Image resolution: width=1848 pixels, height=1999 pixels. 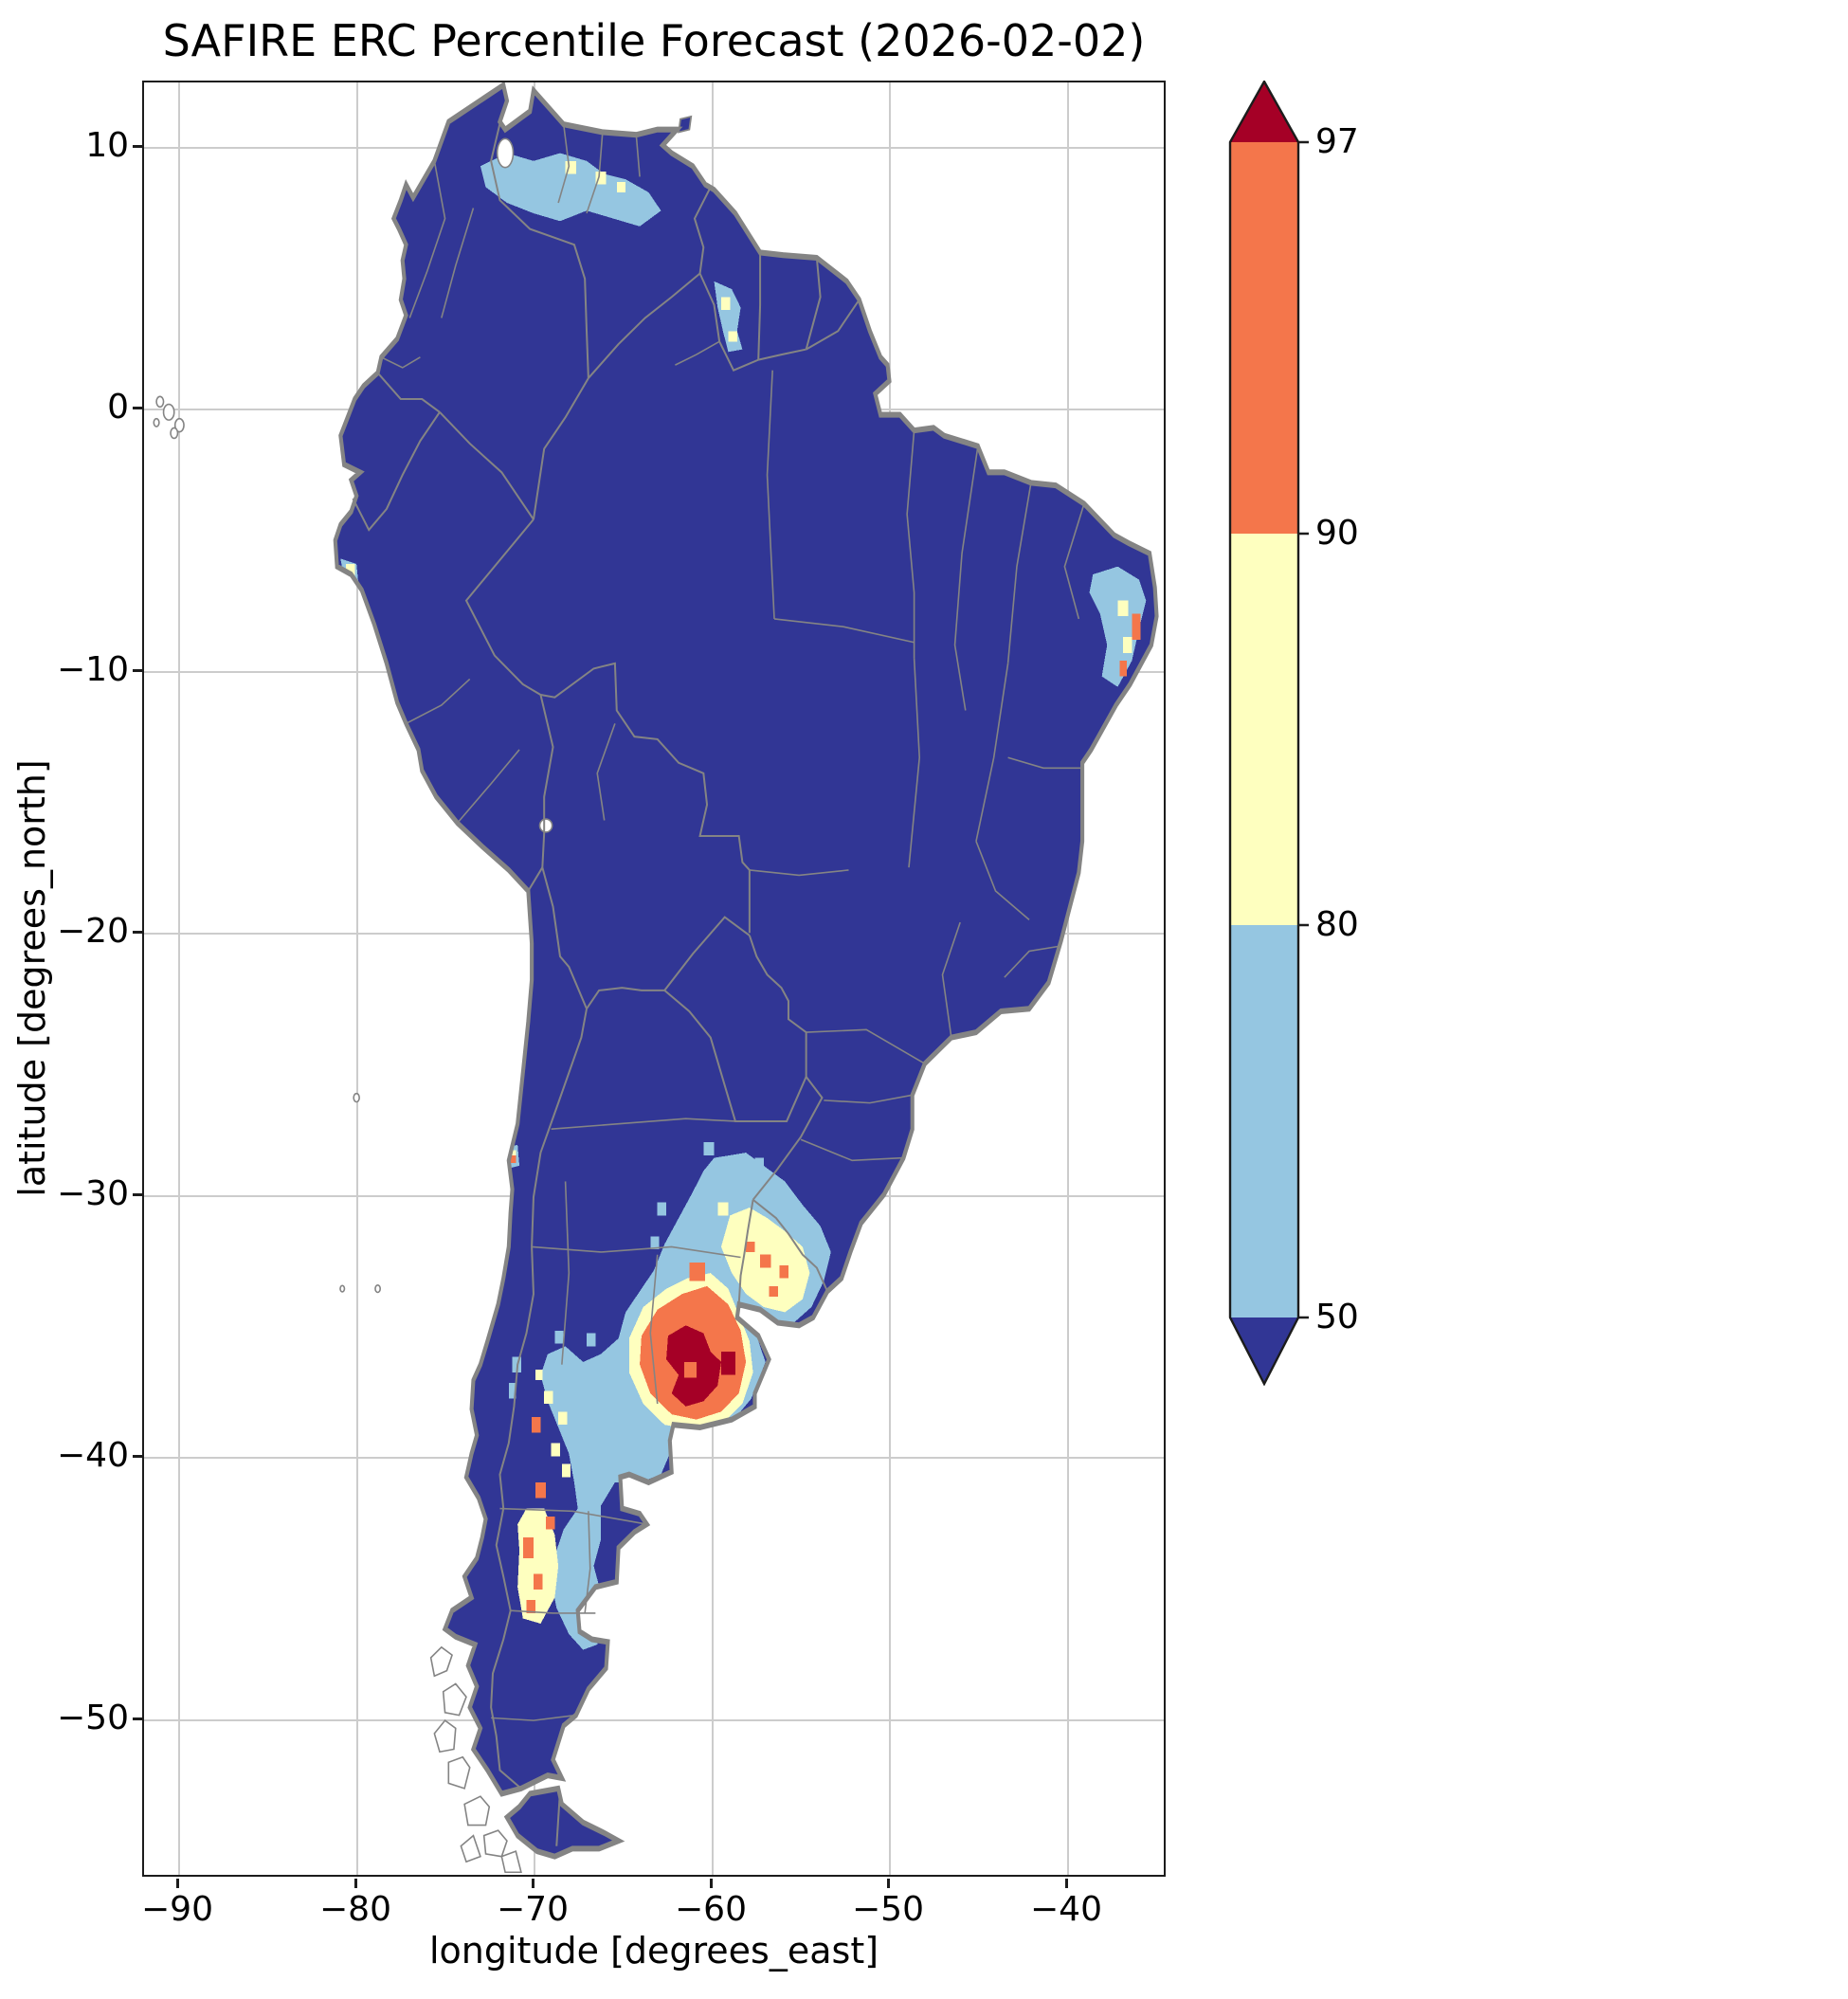 What do you see at coordinates (355, 1910) in the screenshot?
I see `x-tick-label: −80` at bounding box center [355, 1910].